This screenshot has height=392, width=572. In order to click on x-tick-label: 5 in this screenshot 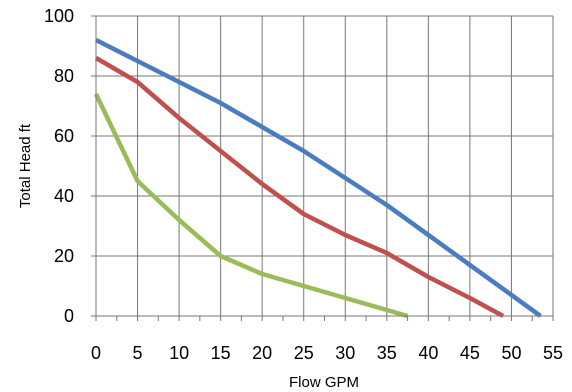, I will do `click(138, 353)`.